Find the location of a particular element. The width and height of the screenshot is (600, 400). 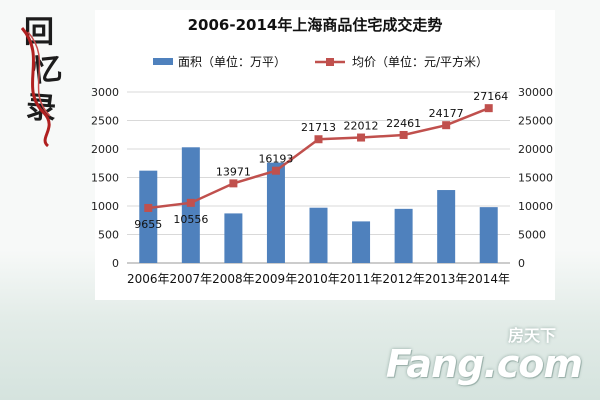

logo: 回 忆 录 is located at coordinates (47, 83).